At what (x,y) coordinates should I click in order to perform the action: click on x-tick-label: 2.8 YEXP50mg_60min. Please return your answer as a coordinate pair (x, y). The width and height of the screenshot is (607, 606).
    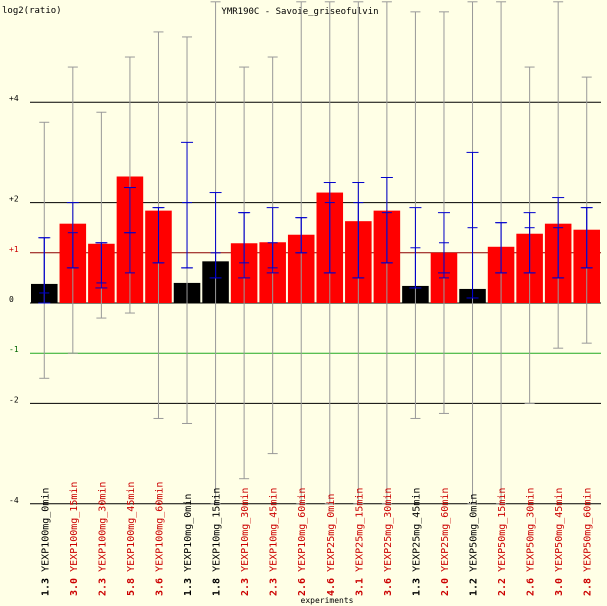
    Looking at the image, I should click on (588, 542).